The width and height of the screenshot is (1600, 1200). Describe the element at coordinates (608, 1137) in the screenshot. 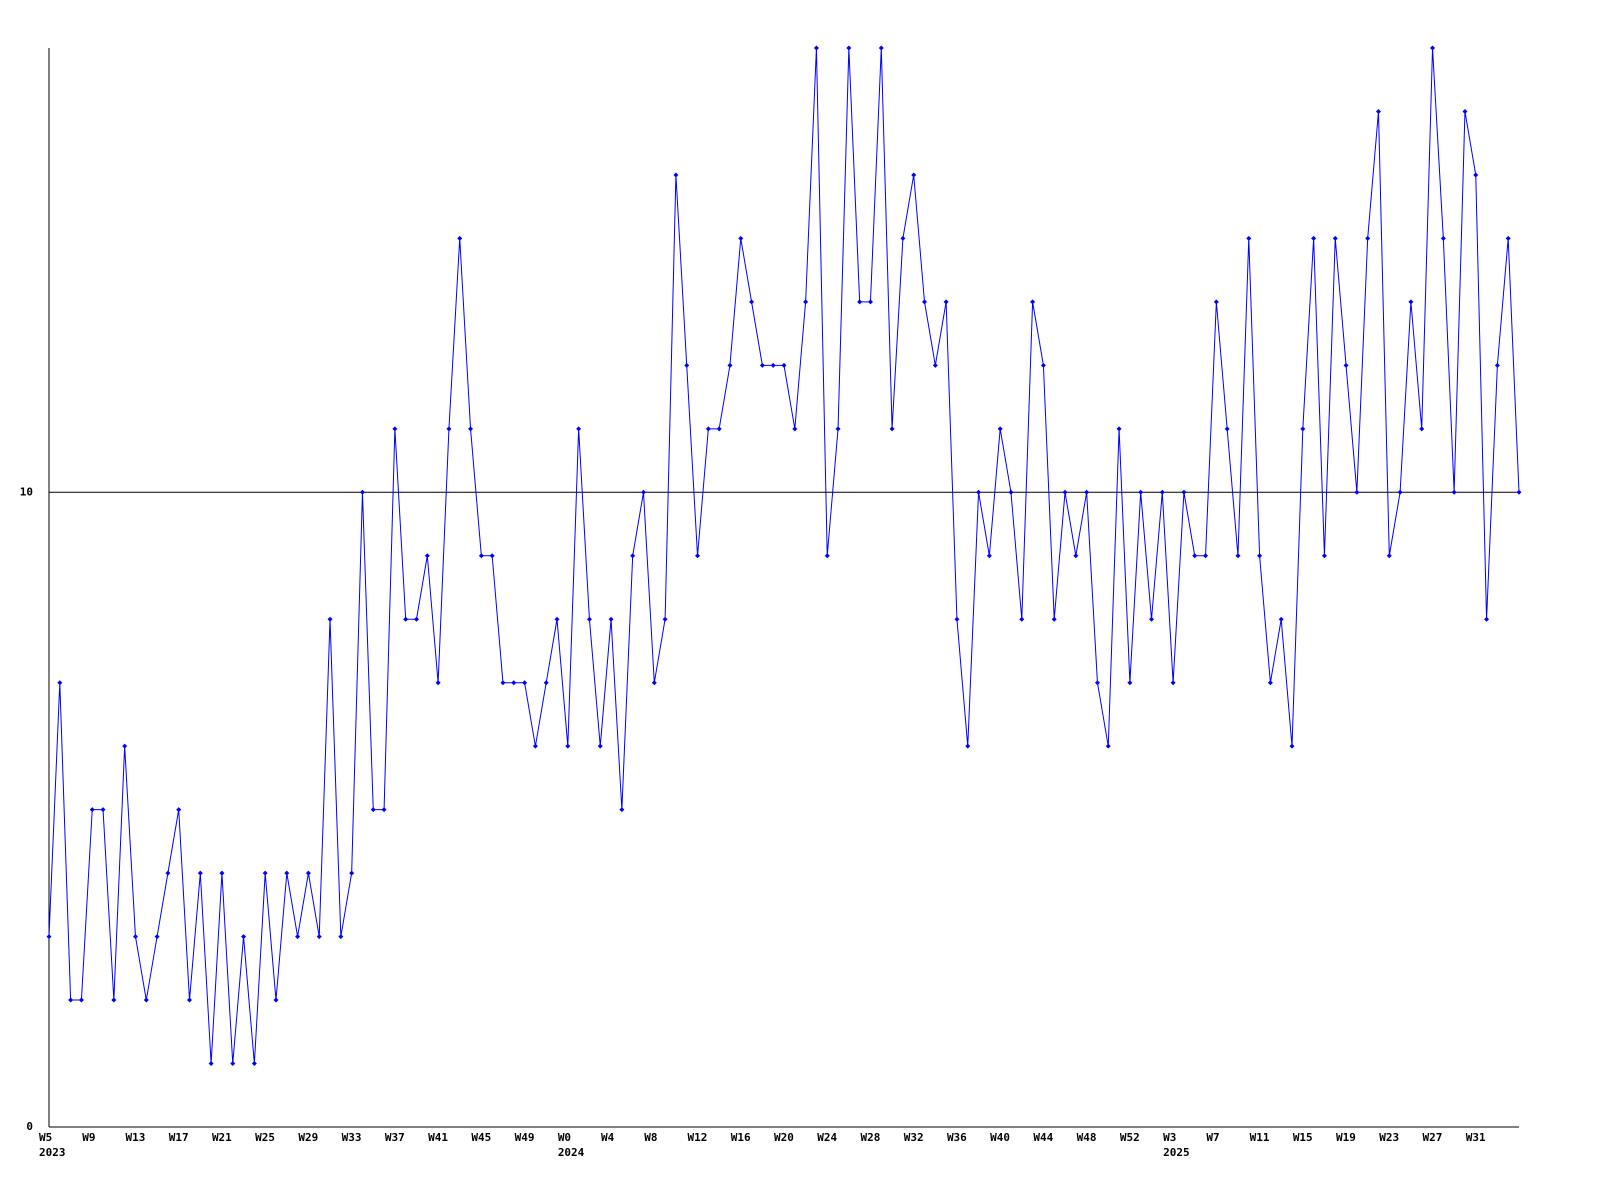

I see `x-tick-label: W4` at that location.